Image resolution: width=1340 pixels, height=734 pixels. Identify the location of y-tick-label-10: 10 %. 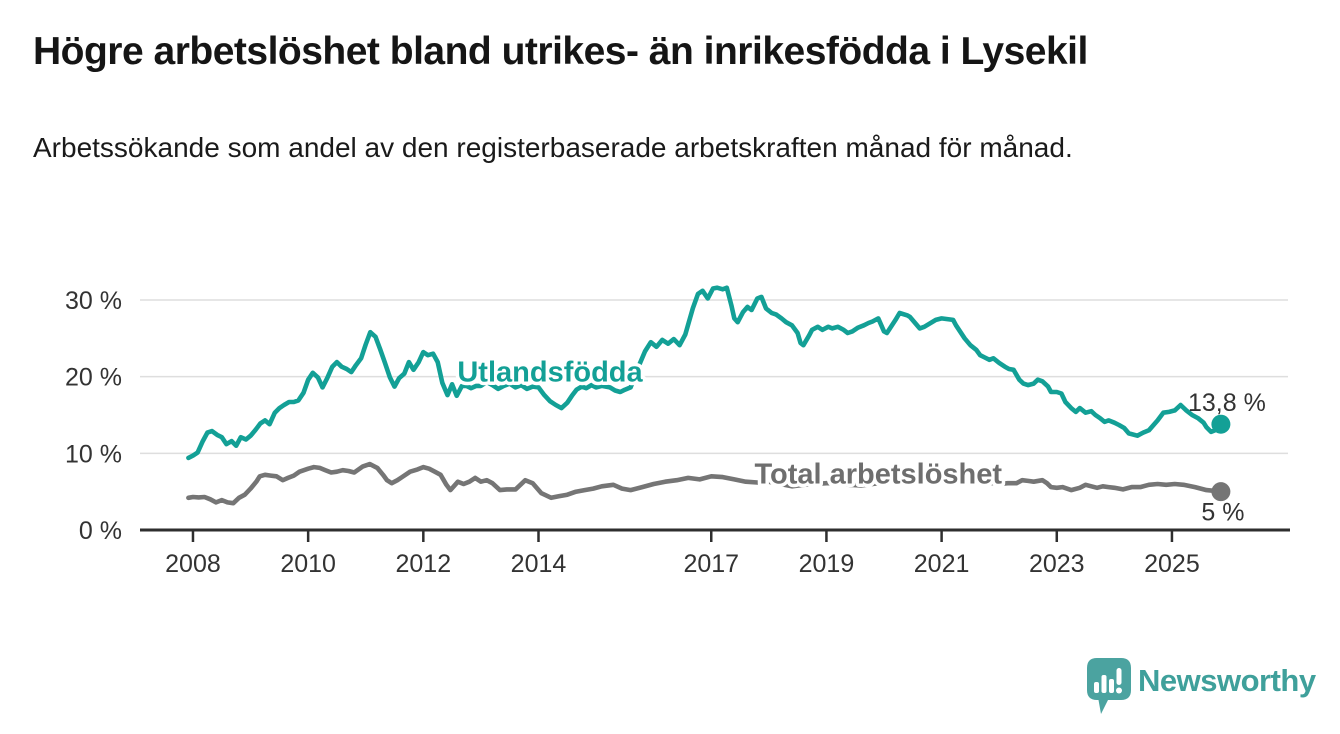
(93, 454).